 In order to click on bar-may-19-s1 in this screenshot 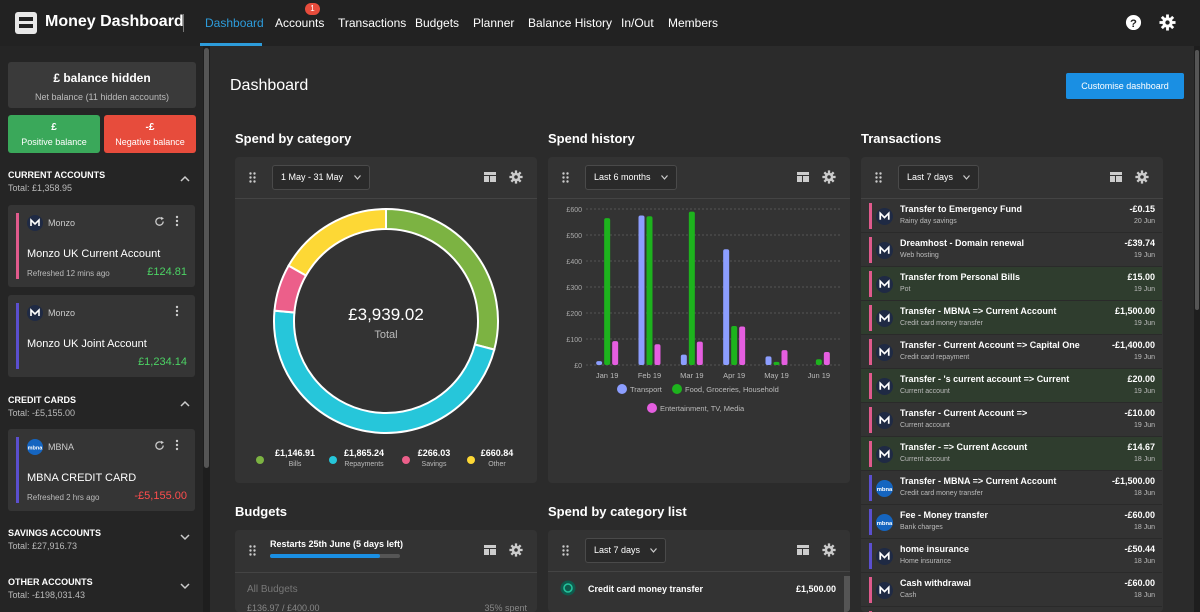, I will do `click(776, 363)`.